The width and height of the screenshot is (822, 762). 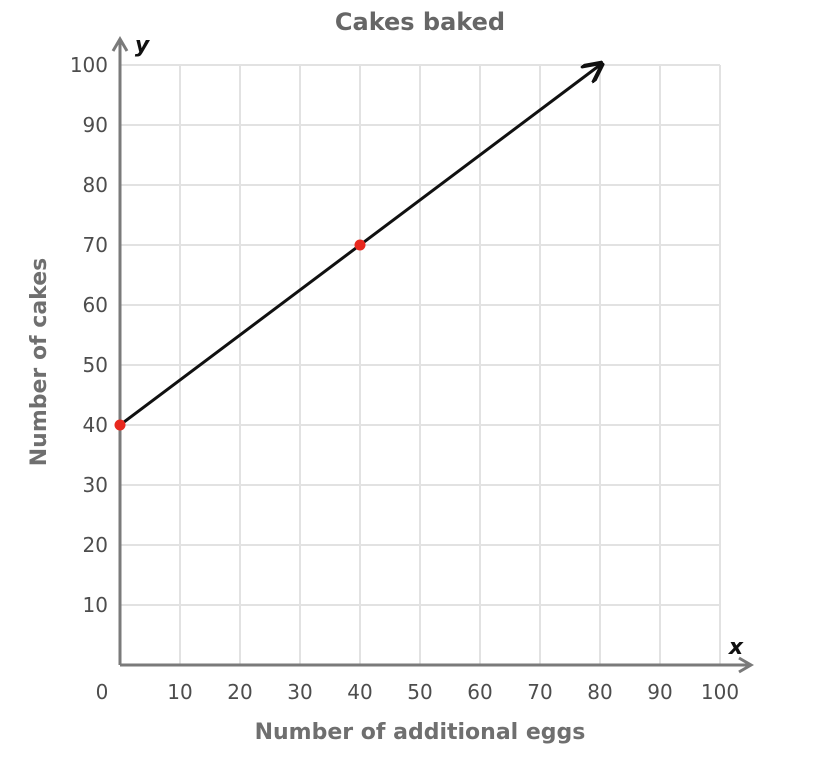 I want to click on x-tick-label: 90, so click(x=659, y=692).